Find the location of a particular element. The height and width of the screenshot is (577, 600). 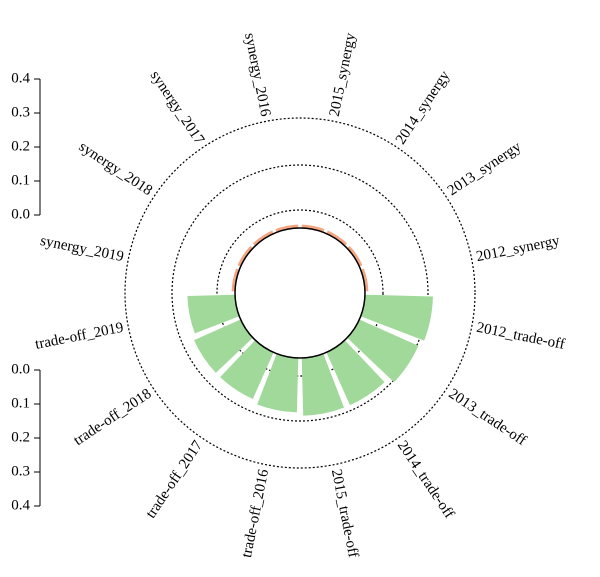

ring is located at coordinates (300, 293).